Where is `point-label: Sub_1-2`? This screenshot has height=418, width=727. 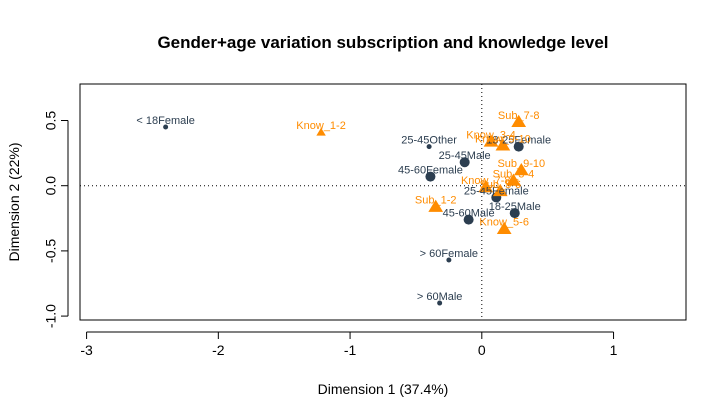 point-label: Sub_1-2 is located at coordinates (436, 201).